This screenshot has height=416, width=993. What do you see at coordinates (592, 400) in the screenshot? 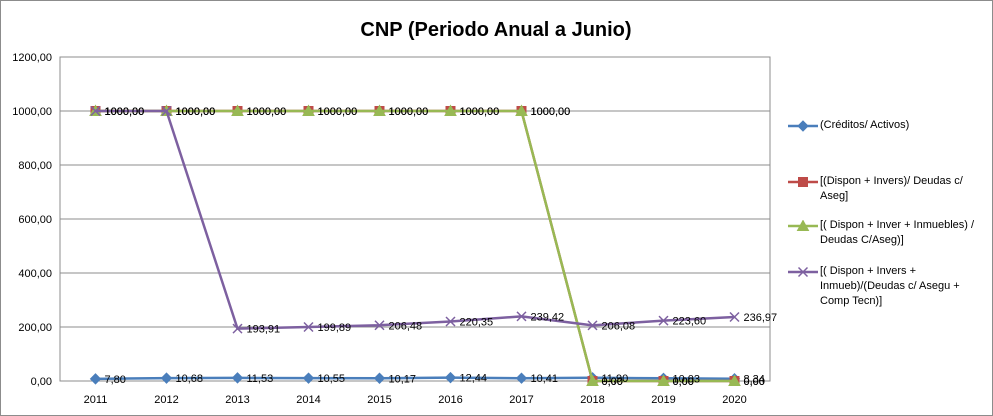
I see `x-tick-label: 2018` at bounding box center [592, 400].